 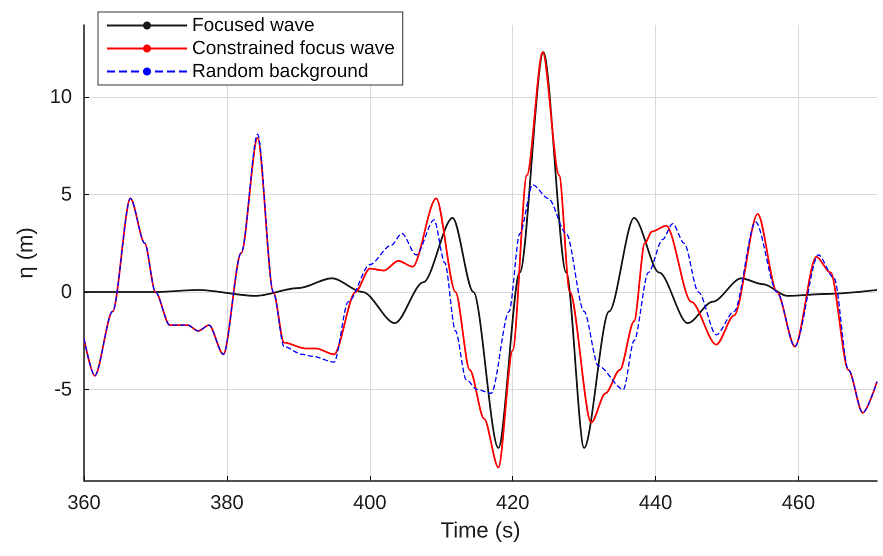 What do you see at coordinates (25, 253) in the screenshot?
I see `y-axis-title: η (m)` at bounding box center [25, 253].